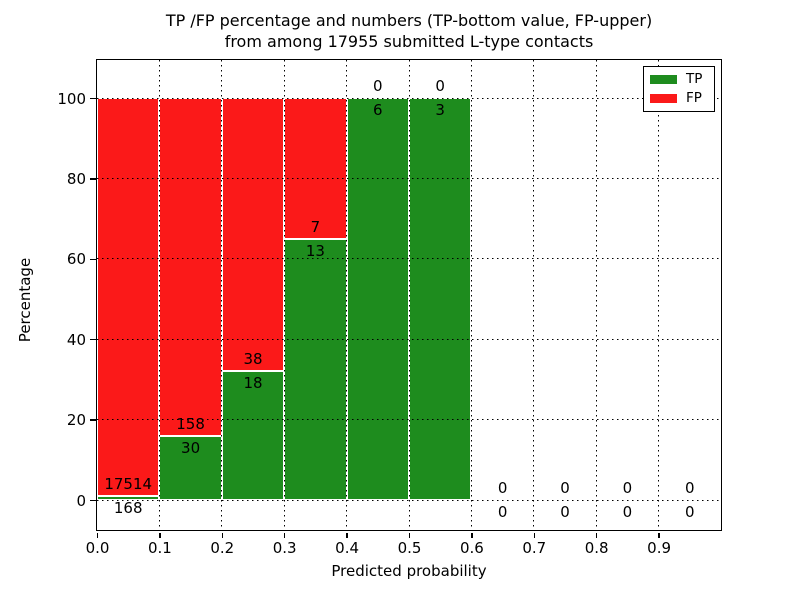 The image size is (800, 600). What do you see at coordinates (284, 548) in the screenshot?
I see `x-tick-label: 0.3` at bounding box center [284, 548].